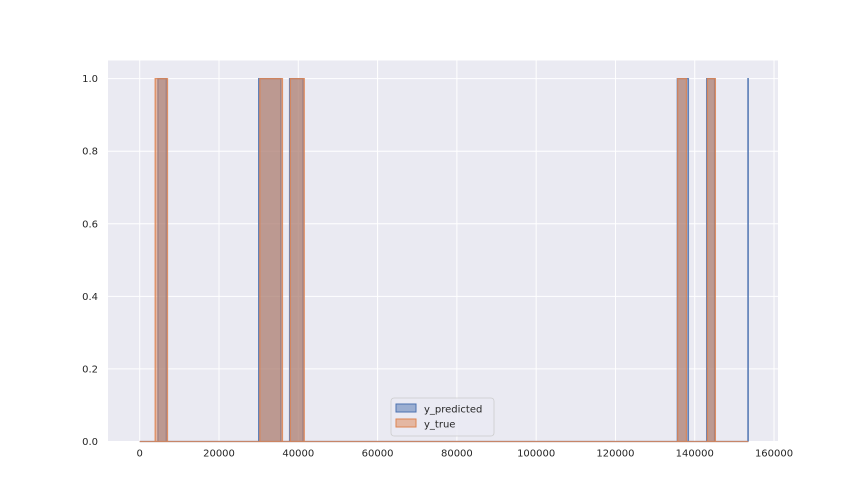 The width and height of the screenshot is (864, 504). What do you see at coordinates (406, 408) in the screenshot?
I see `legend-swatch-y-predicted` at bounding box center [406, 408].